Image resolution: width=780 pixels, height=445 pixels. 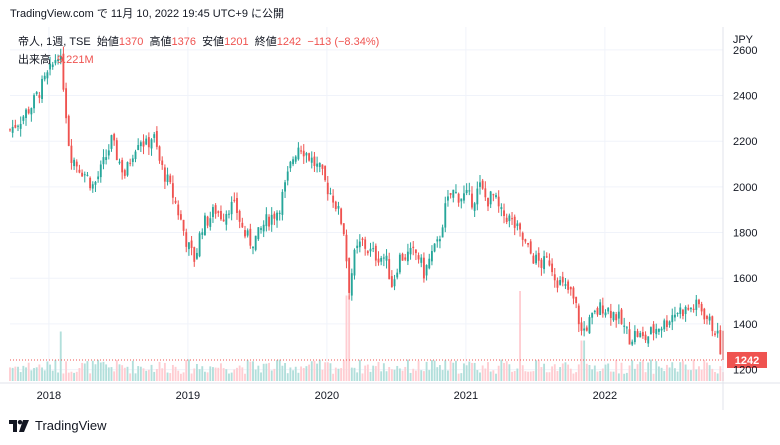 What do you see at coordinates (327, 396) in the screenshot?
I see `x-tick-label: 2020` at bounding box center [327, 396].